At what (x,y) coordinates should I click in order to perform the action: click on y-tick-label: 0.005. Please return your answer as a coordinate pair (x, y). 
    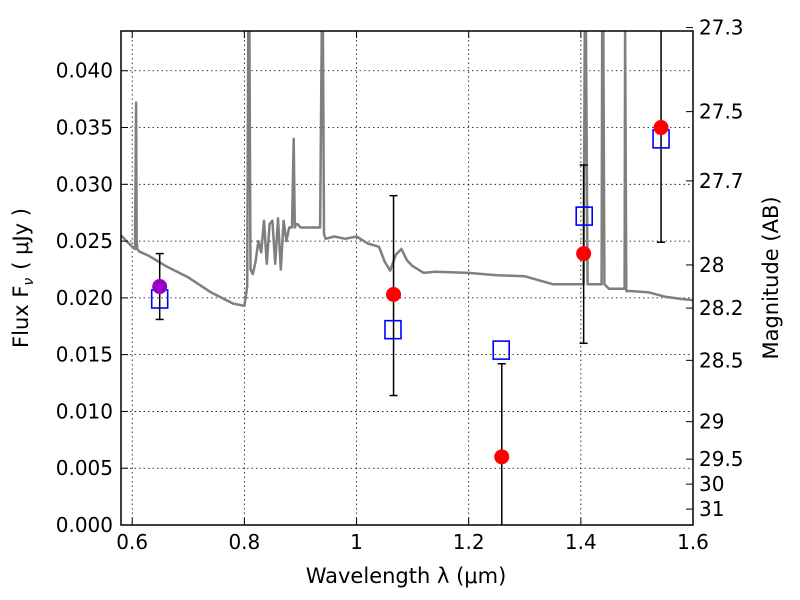
    Looking at the image, I should click on (84, 468).